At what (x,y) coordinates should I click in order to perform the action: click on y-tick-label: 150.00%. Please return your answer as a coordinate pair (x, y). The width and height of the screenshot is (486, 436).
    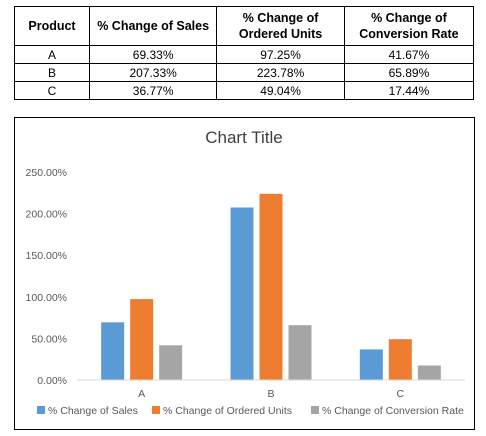
    Looking at the image, I should click on (46, 256).